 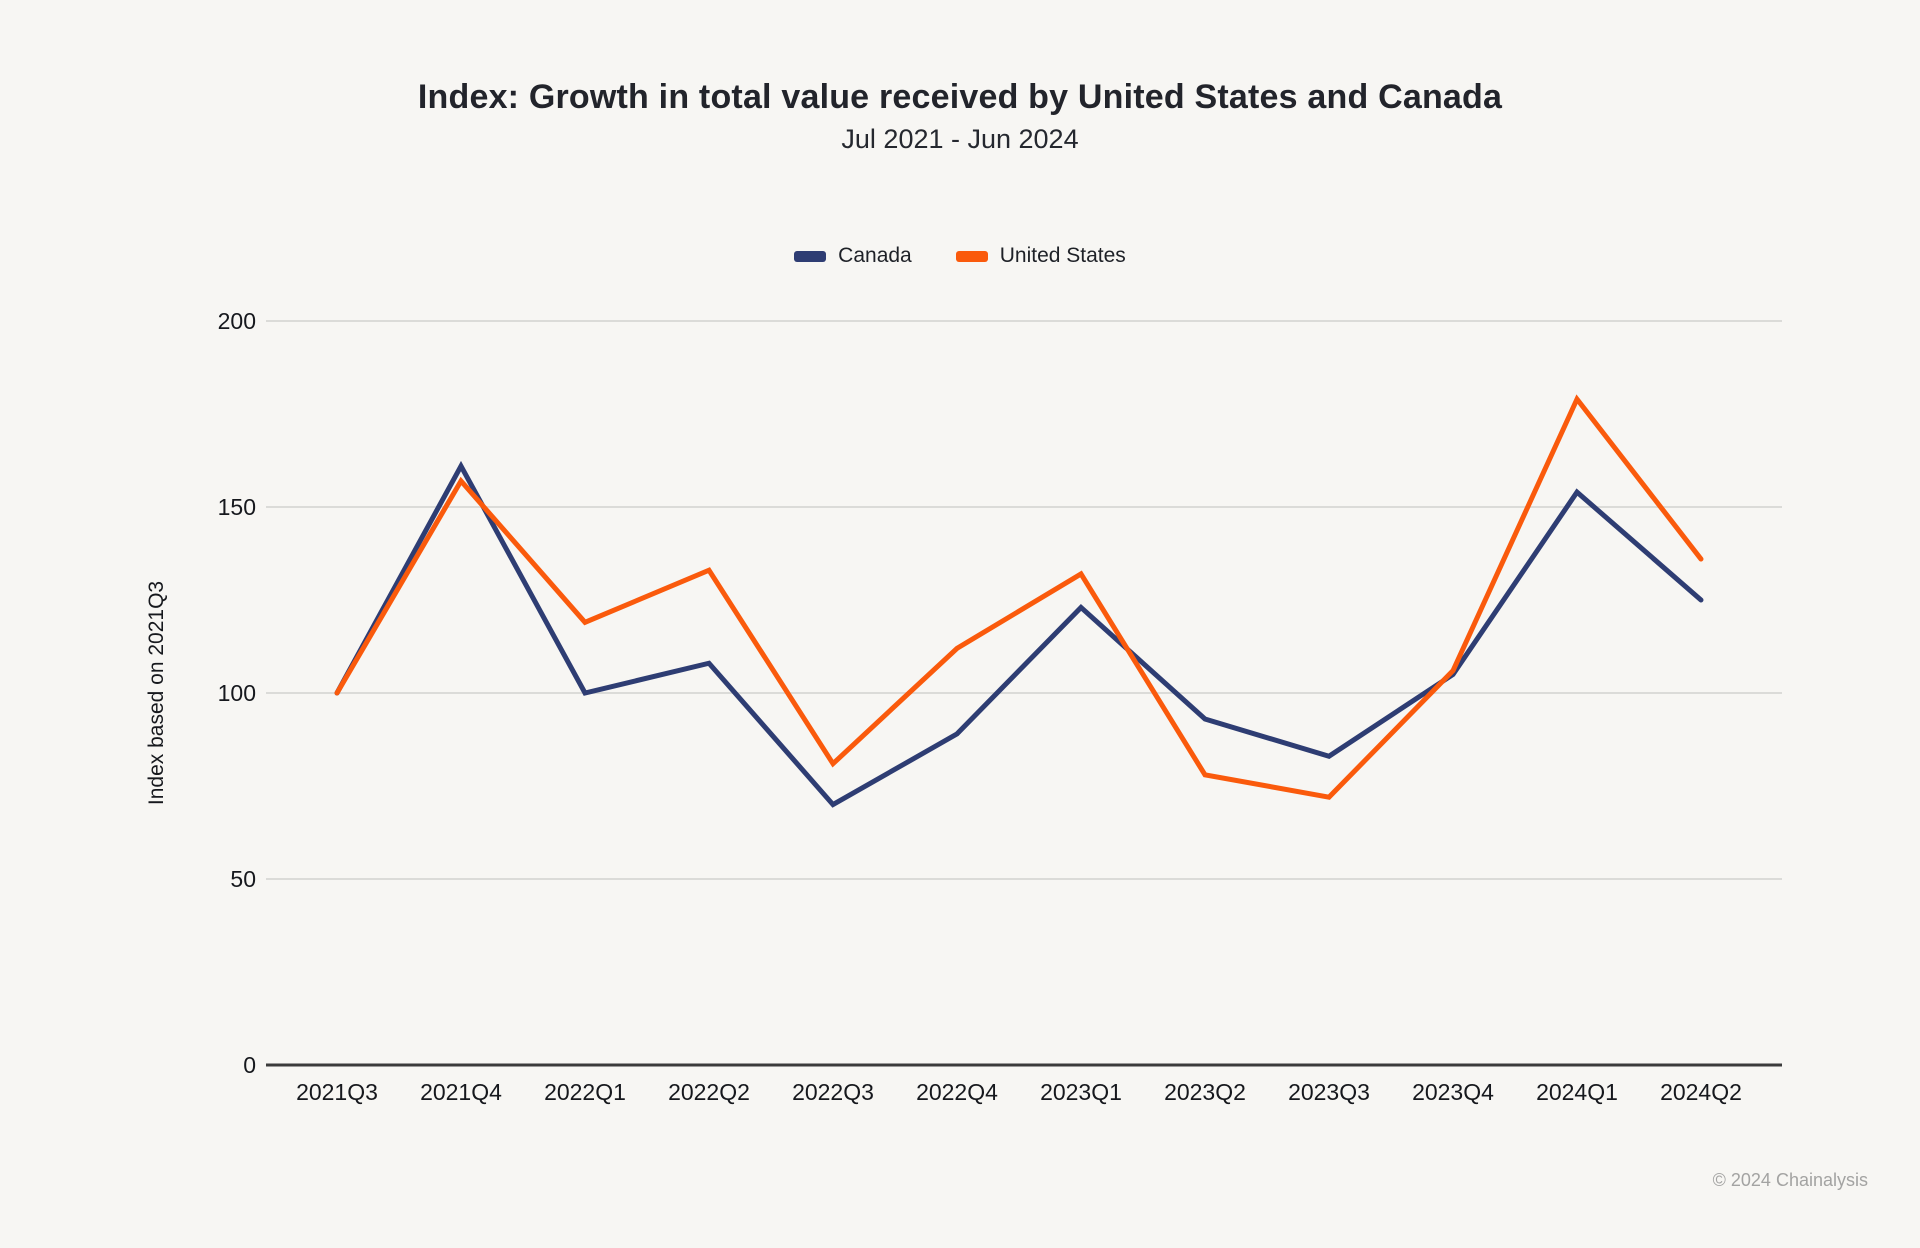 I want to click on x-tick-label-2022Q3: 2022Q3, so click(x=833, y=1092).